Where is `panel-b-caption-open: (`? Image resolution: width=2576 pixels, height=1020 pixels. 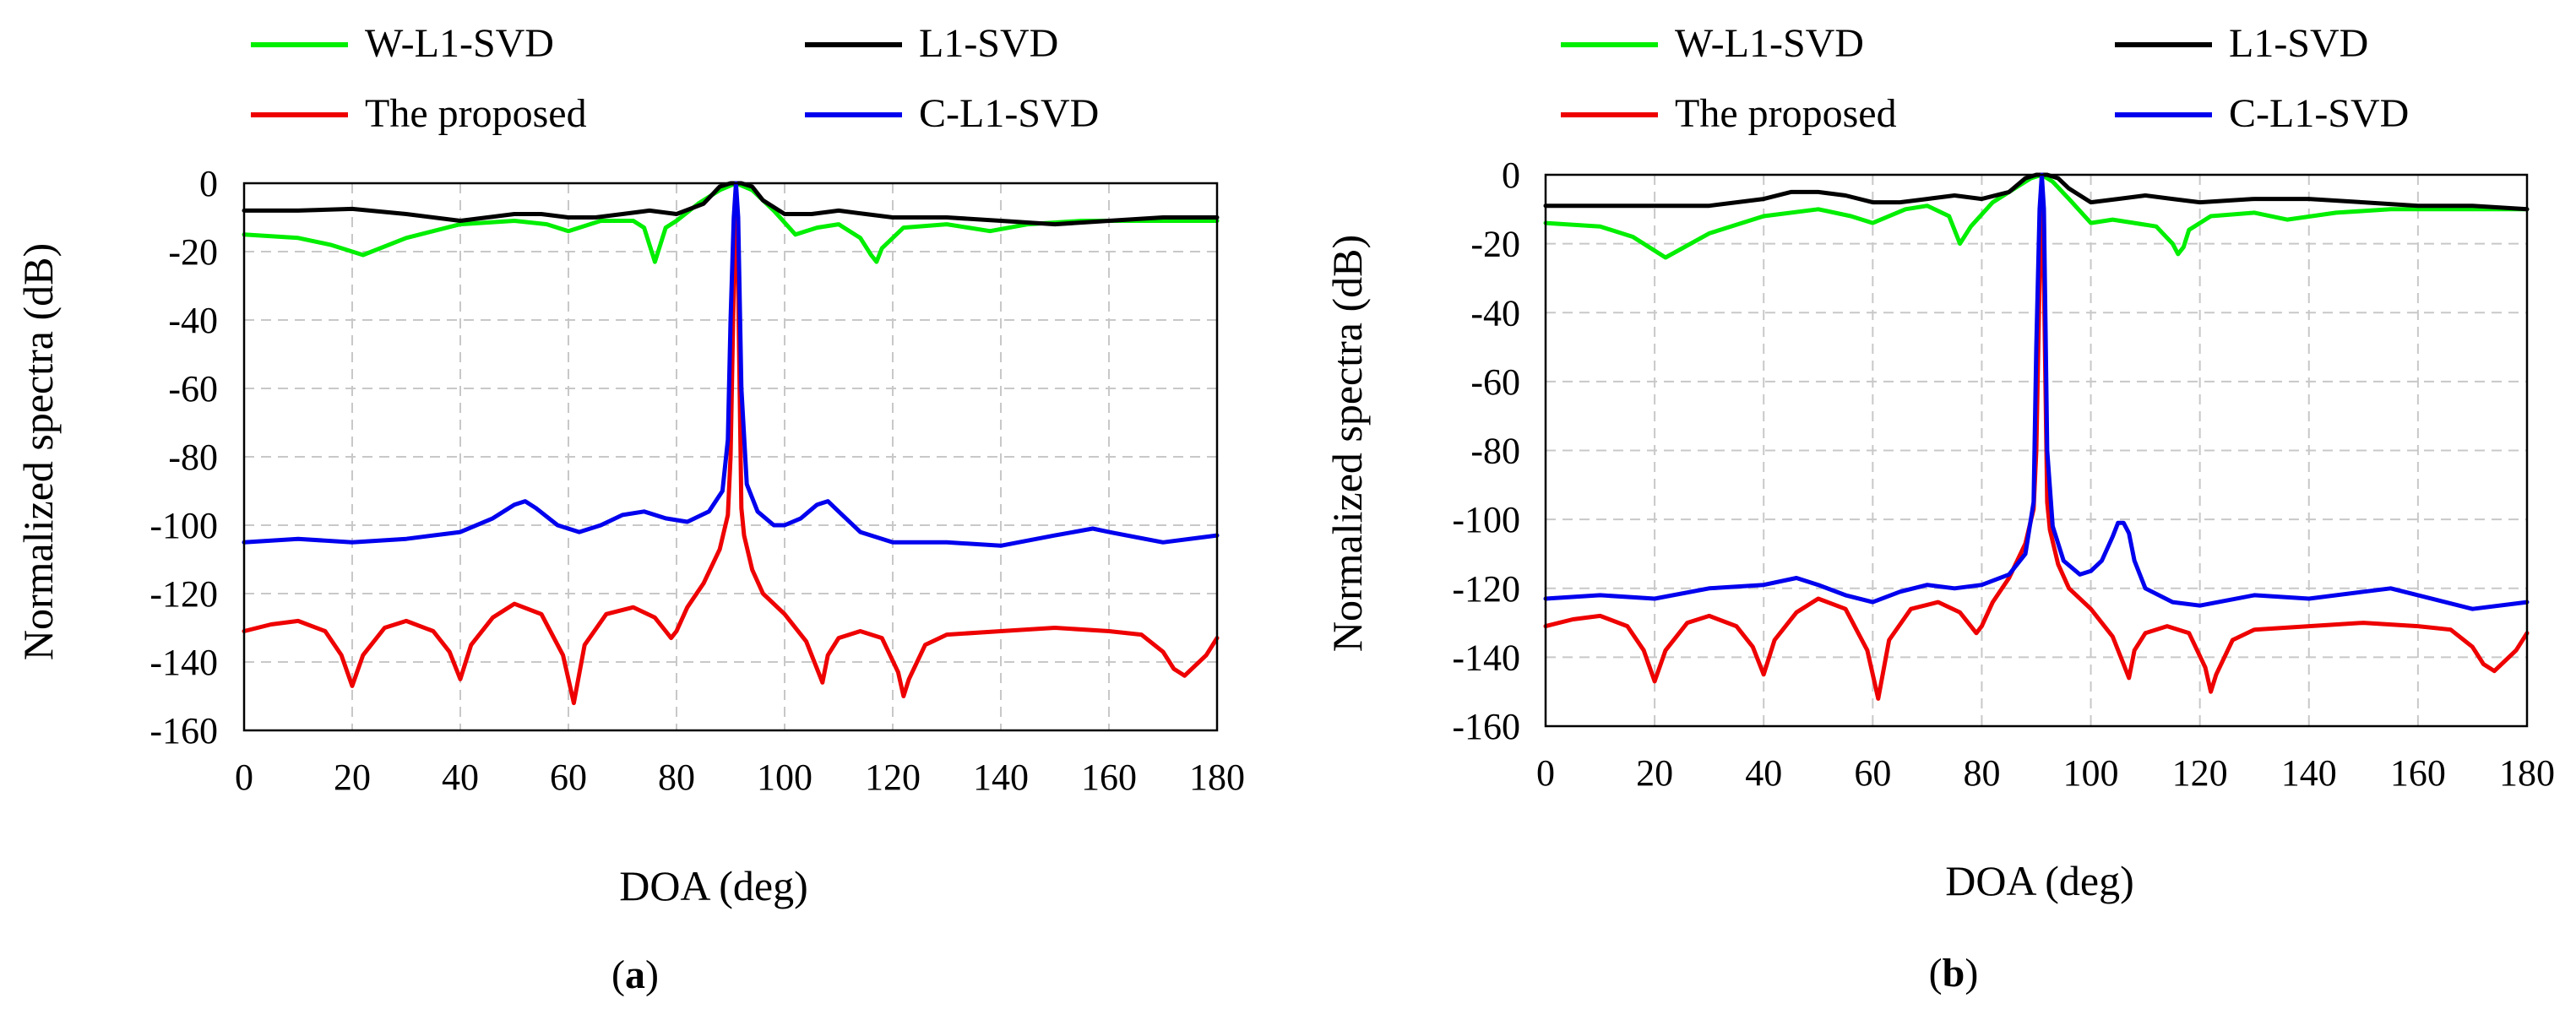 panel-b-caption-open: ( is located at coordinates (1936, 973).